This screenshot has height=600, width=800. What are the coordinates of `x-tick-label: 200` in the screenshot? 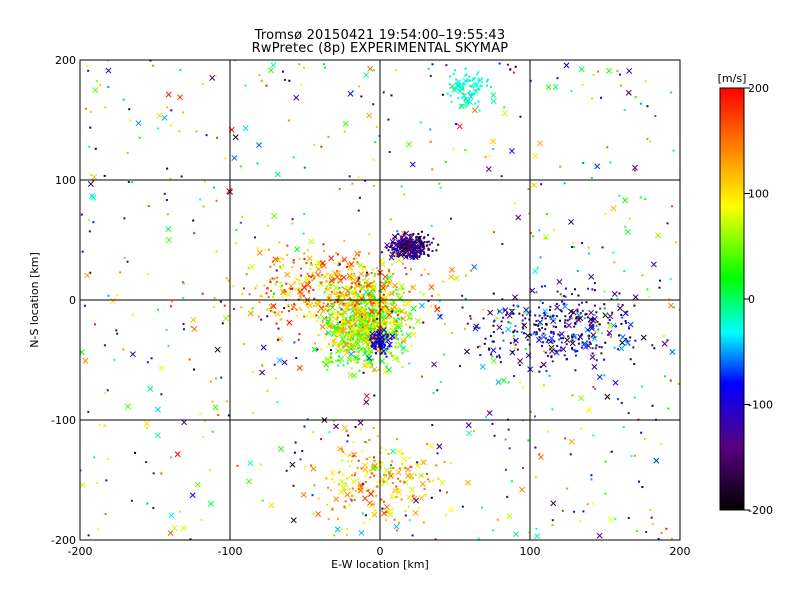 It's located at (680, 551).